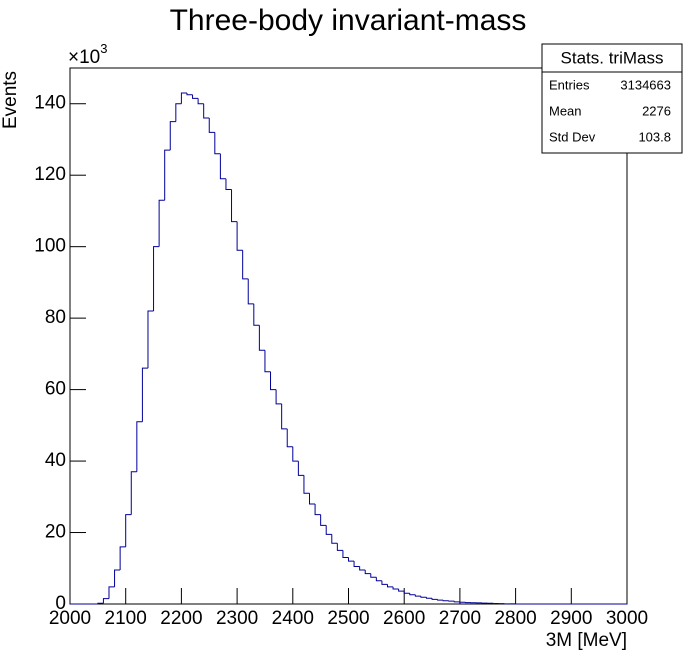  What do you see at coordinates (50, 246) in the screenshot?
I see `y-tick-label: 100` at bounding box center [50, 246].